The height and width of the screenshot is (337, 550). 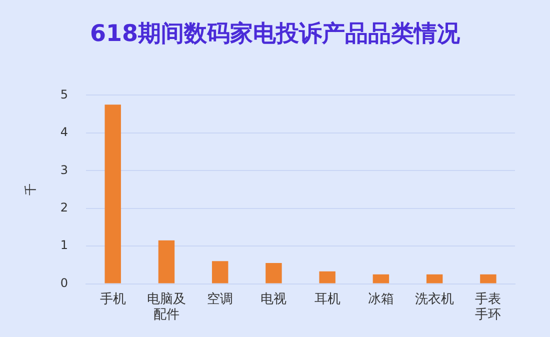 I want to click on x-tick-label: 空调, so click(x=220, y=299).